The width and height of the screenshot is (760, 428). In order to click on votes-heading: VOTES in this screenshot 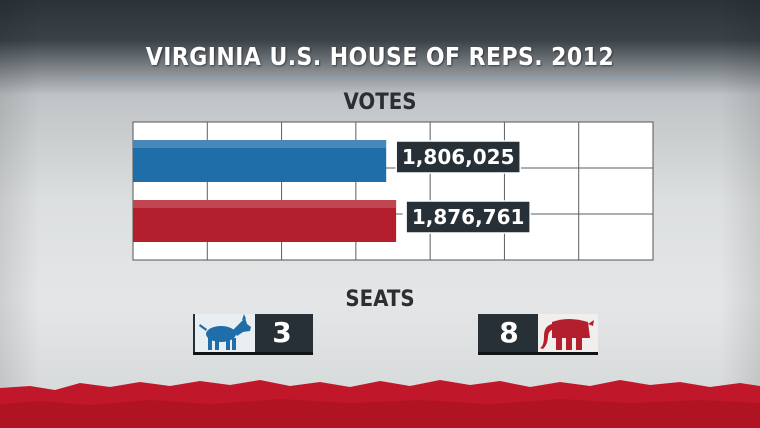, I will do `click(380, 102)`.